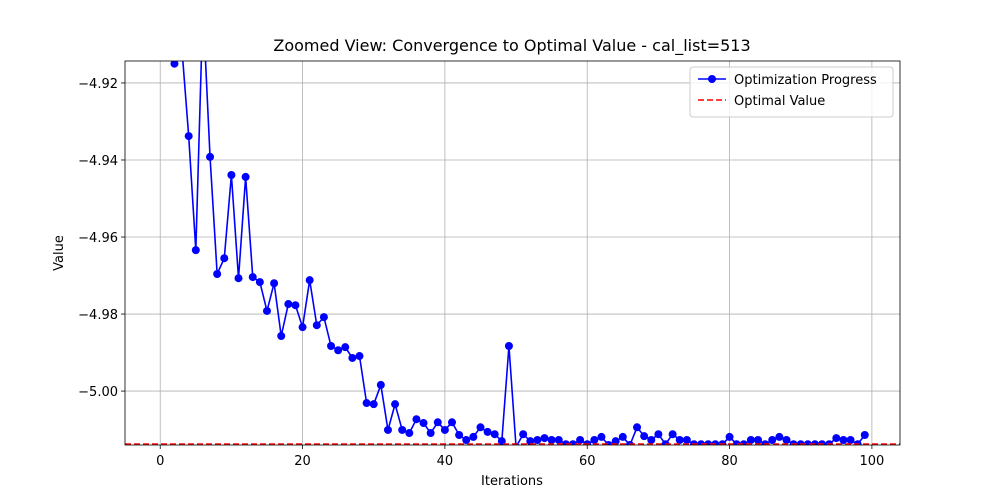  What do you see at coordinates (512, 481) in the screenshot?
I see `x-axis-label: Iterations` at bounding box center [512, 481].